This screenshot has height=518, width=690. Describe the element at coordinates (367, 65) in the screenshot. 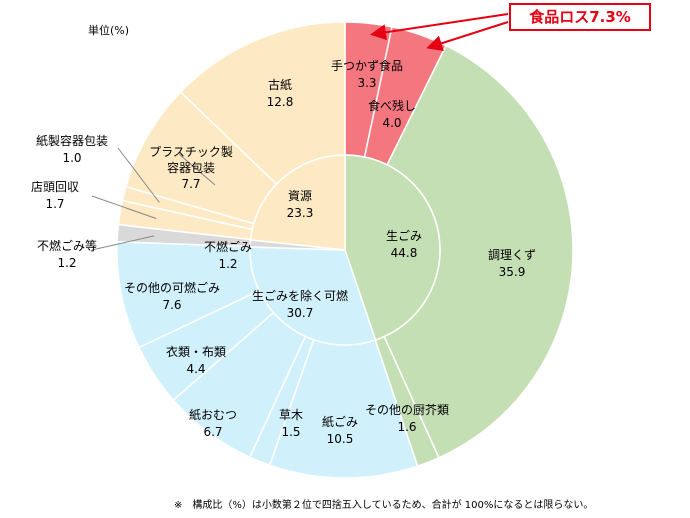

I see `outer-label-name-0: 手つかず食品` at that location.